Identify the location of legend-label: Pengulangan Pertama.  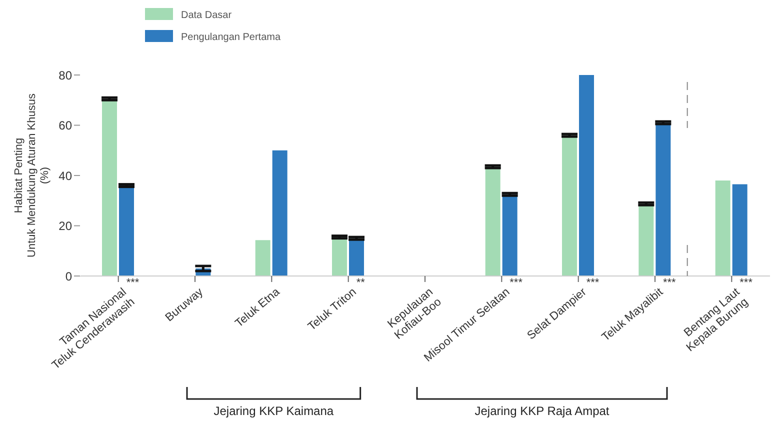
(231, 37).